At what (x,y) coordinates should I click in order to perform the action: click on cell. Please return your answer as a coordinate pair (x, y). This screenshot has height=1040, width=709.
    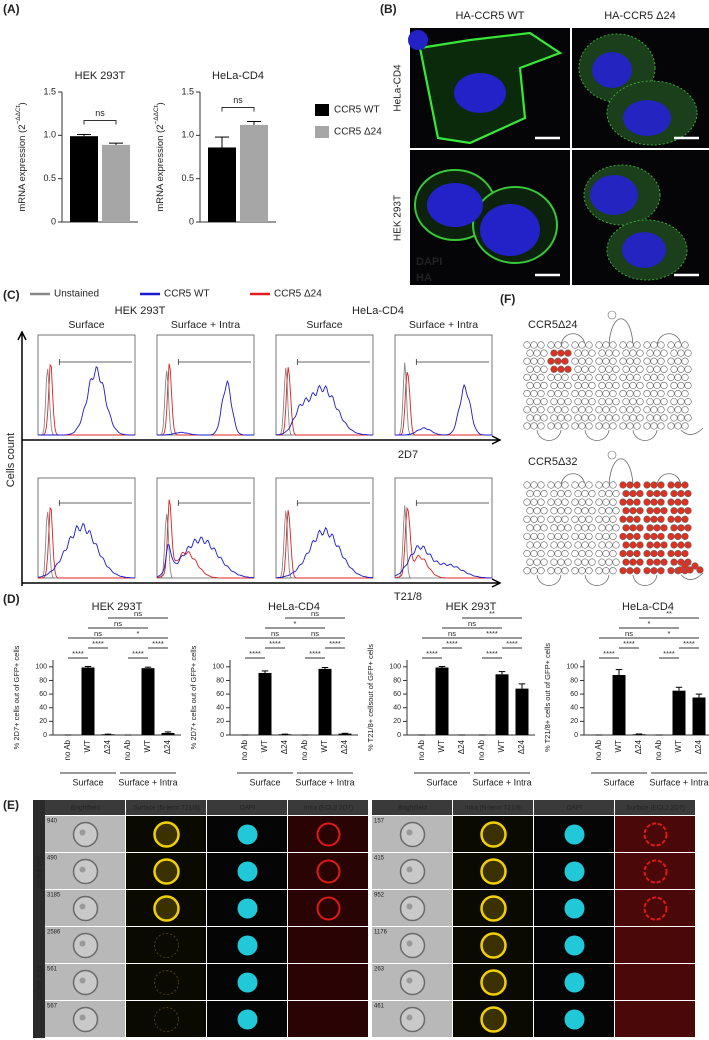
    Looking at the image, I should click on (412, 871).